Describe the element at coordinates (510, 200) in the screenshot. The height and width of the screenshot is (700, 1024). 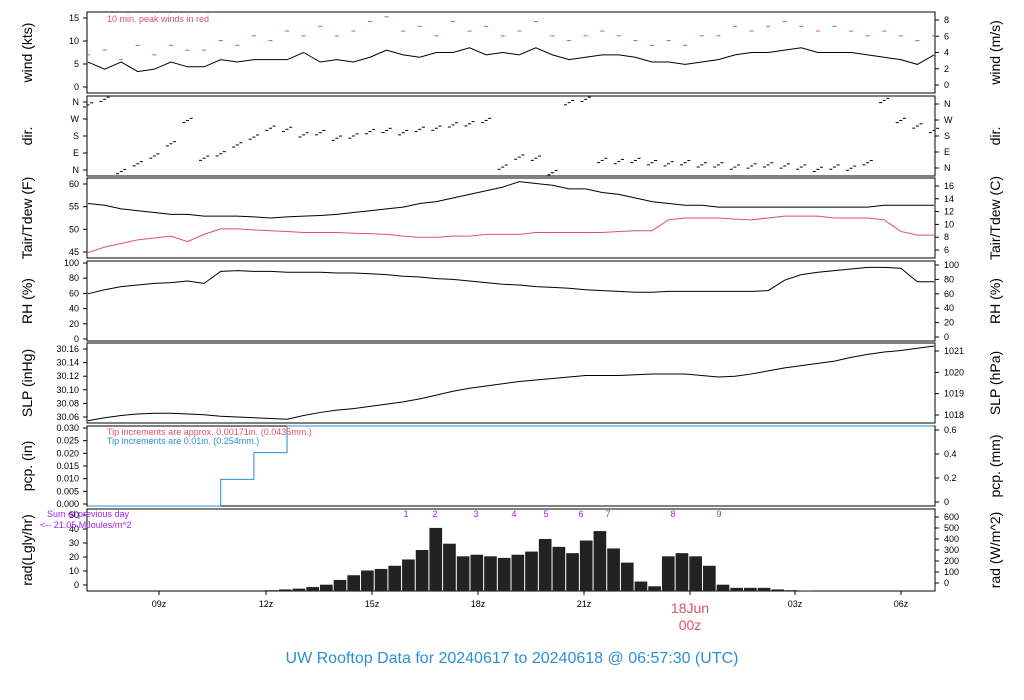
I see `series-line-temp` at that location.